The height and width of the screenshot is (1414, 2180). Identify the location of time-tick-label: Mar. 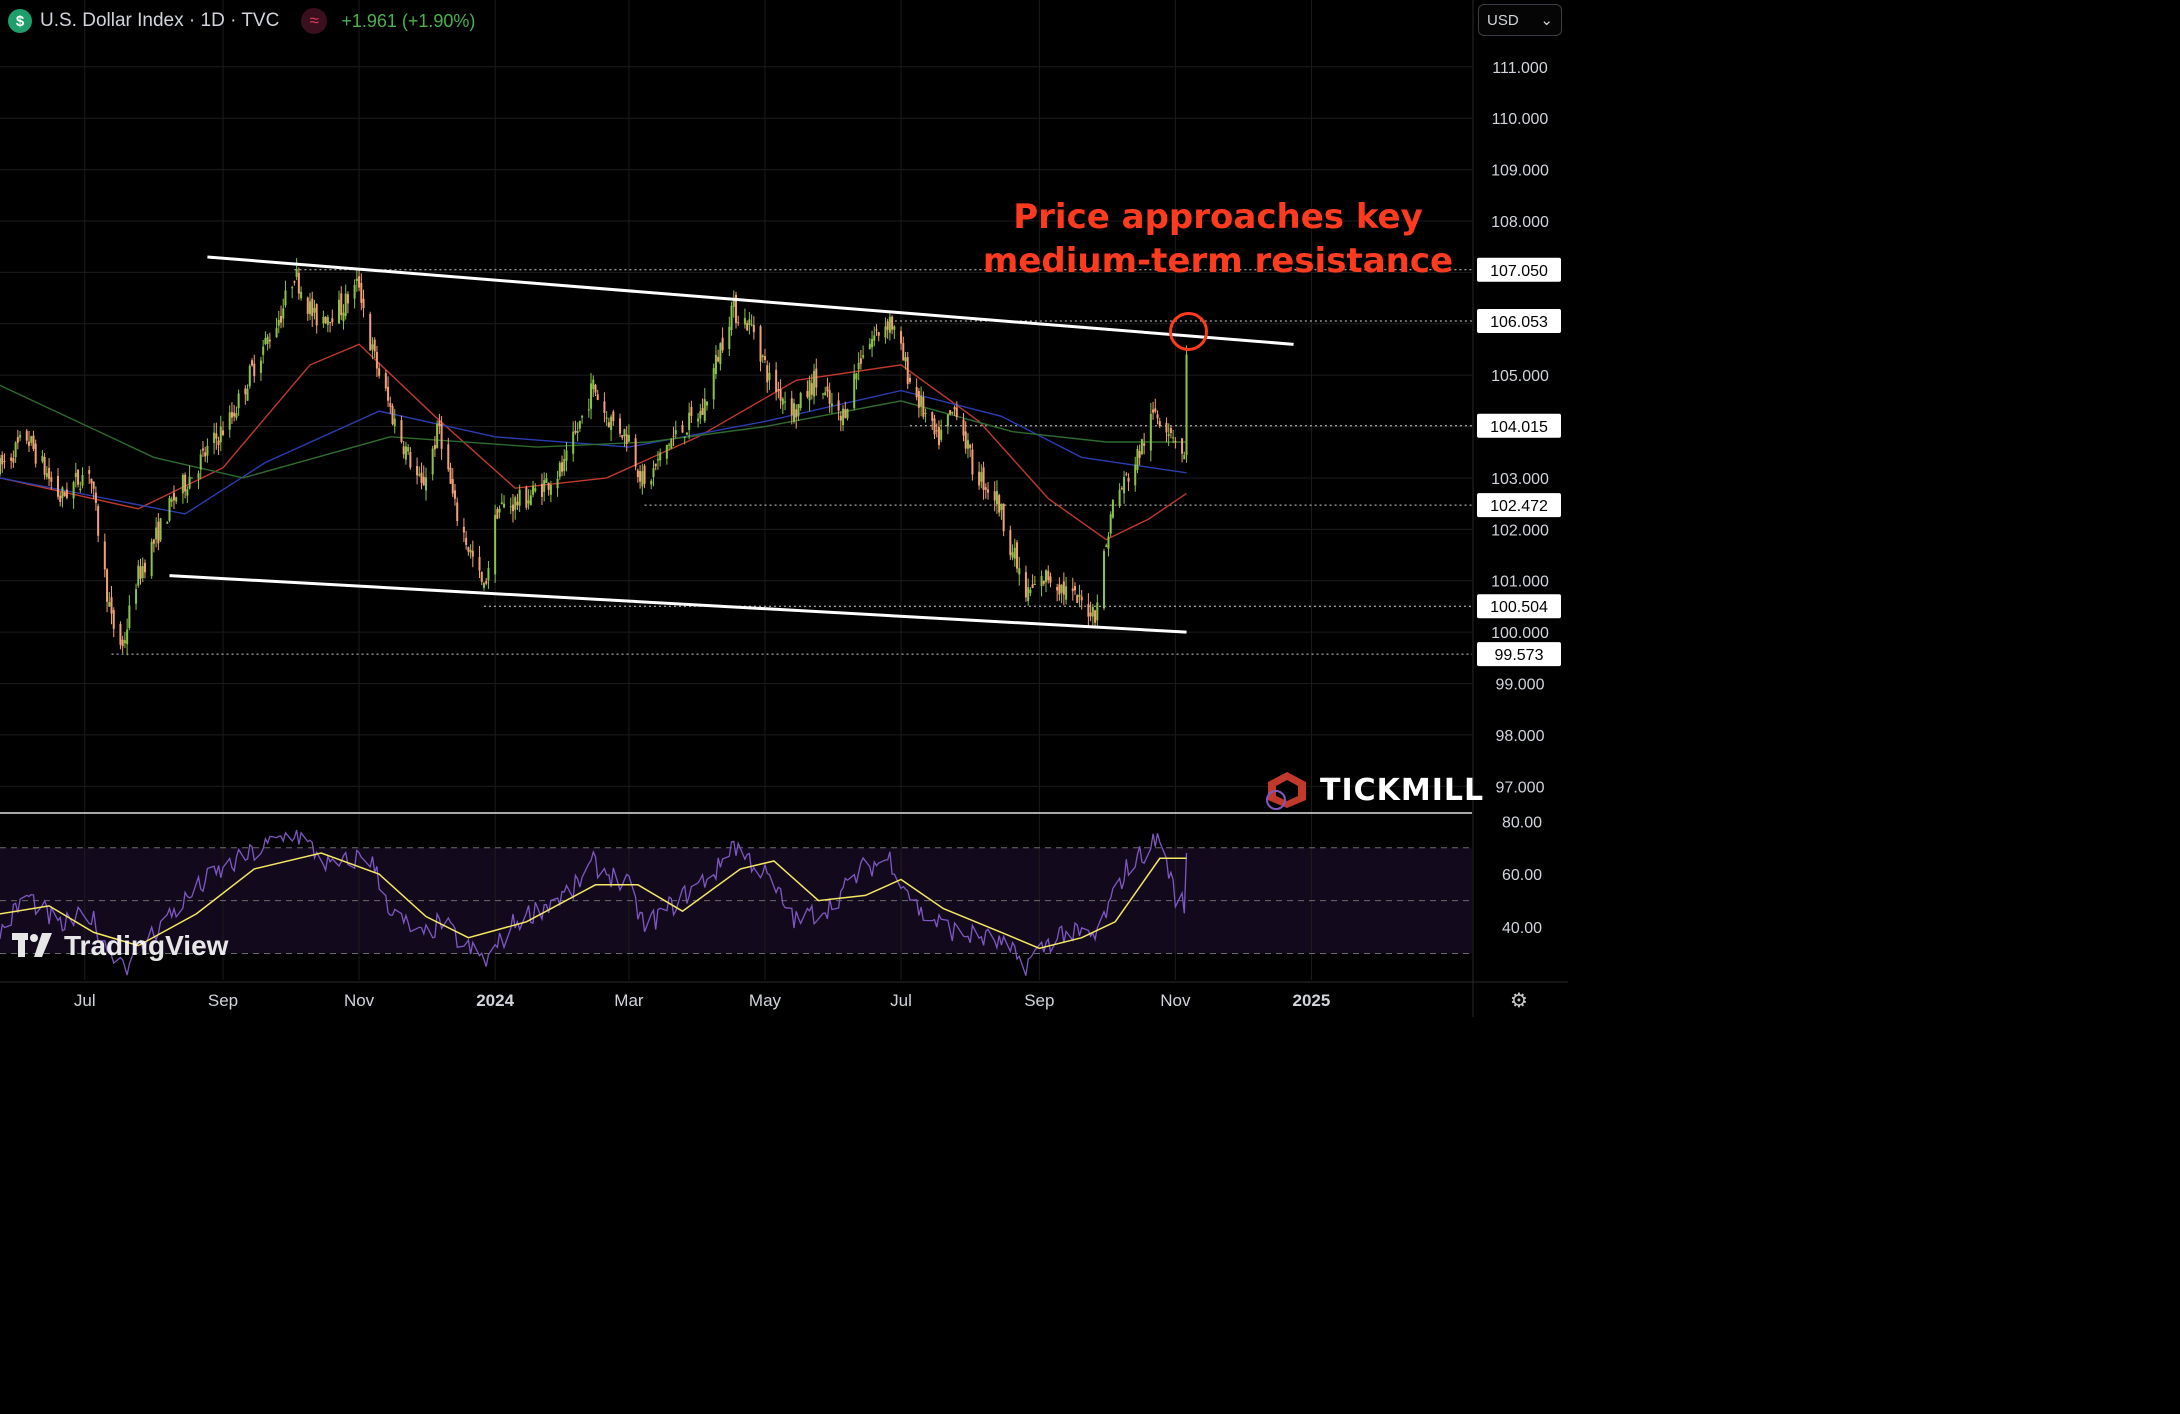
(629, 1000).